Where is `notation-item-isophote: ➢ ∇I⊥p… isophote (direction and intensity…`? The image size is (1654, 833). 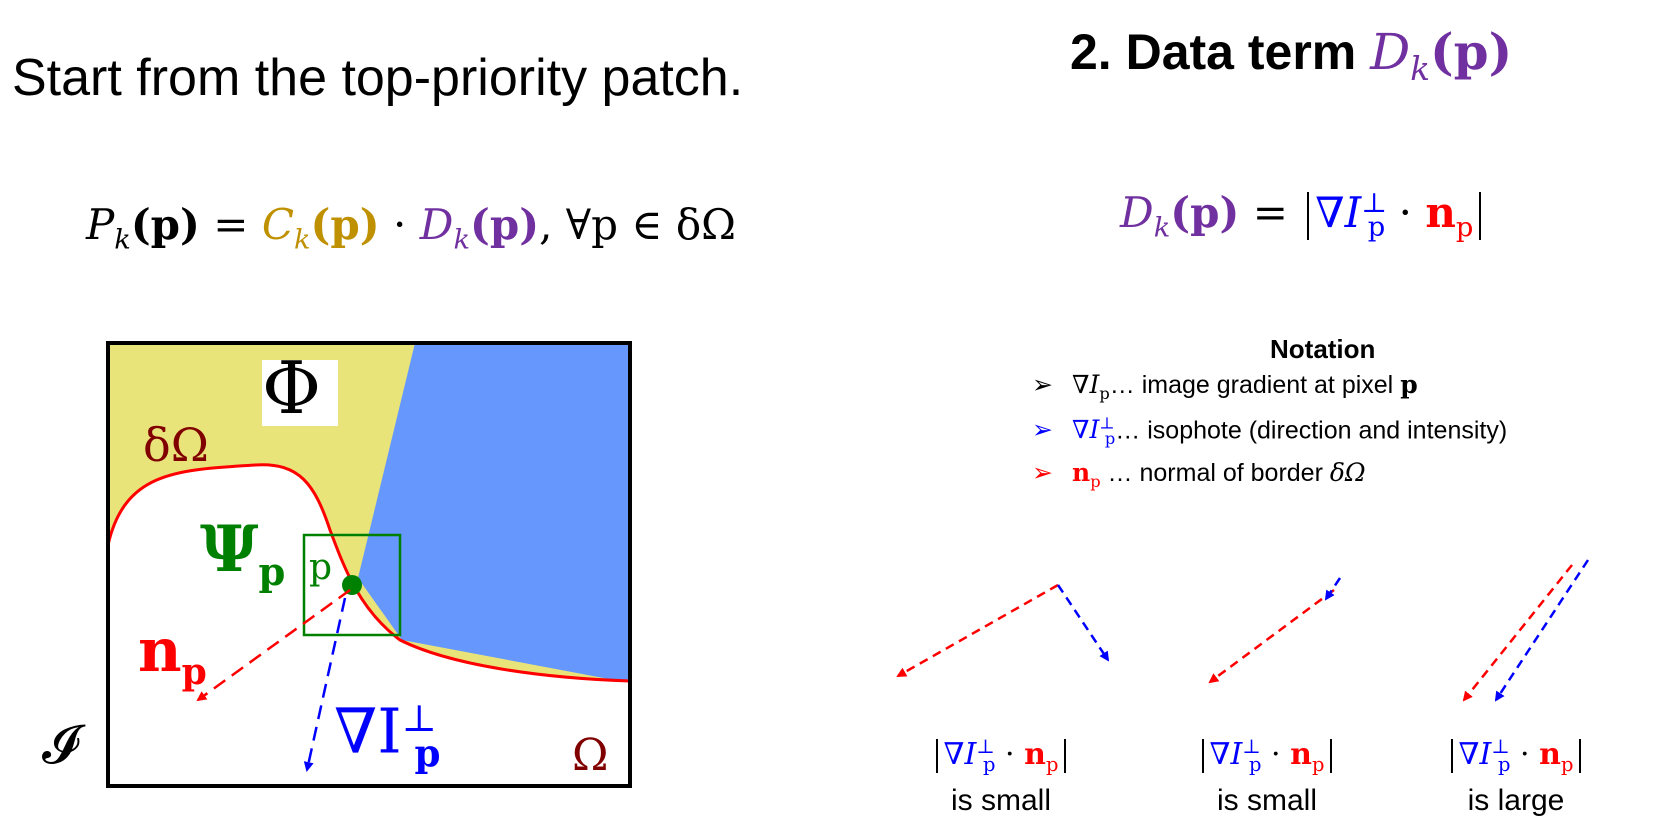
notation-item-isophote: ➢ ∇I⊥p… isophote (direction and intensity… is located at coordinates (1270, 431).